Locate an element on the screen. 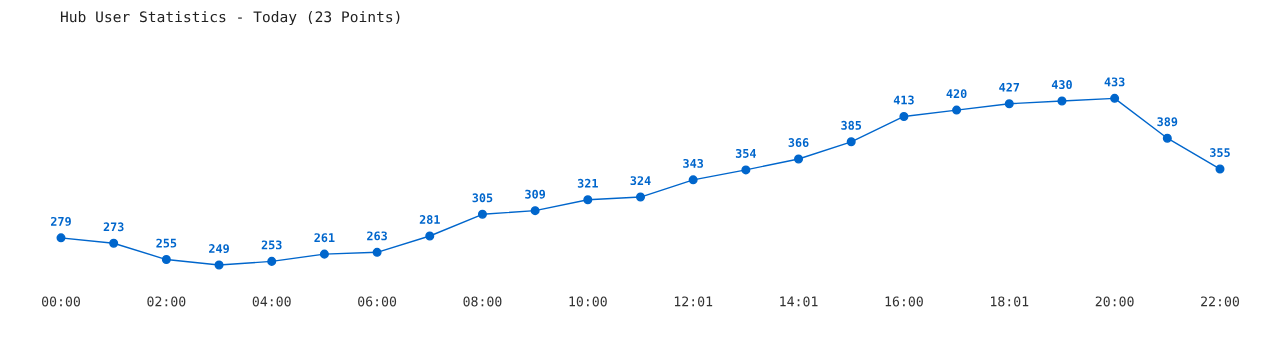 Image resolution: width=1280 pixels, height=350 pixels. data-label: 305 is located at coordinates (482, 198).